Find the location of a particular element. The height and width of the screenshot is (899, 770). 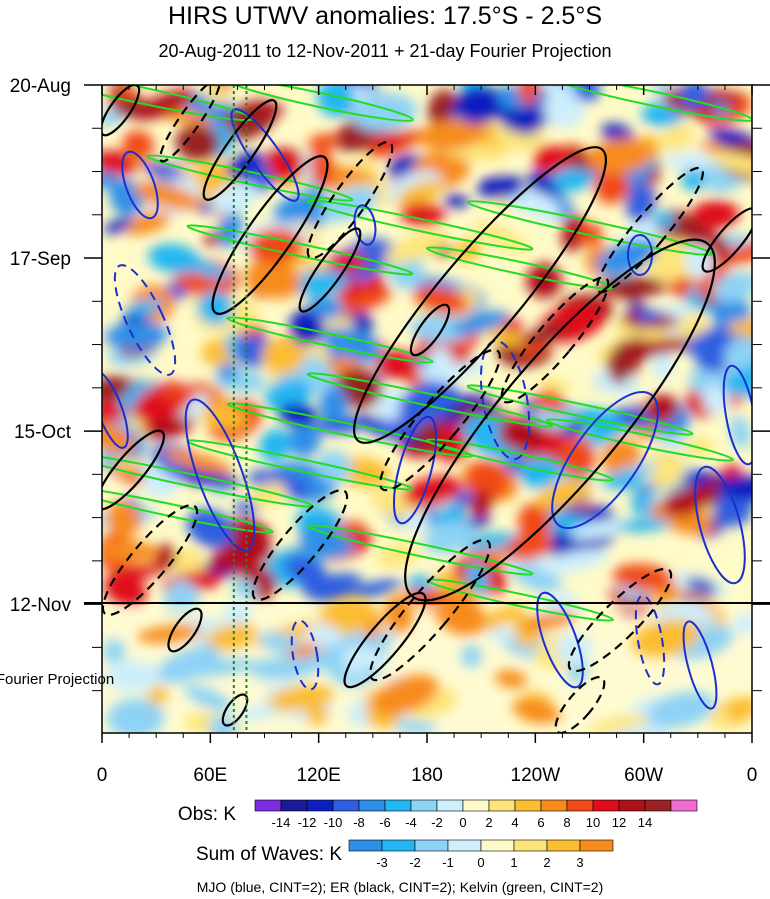

obs-colorbar-label: -2 is located at coordinates (437, 822).